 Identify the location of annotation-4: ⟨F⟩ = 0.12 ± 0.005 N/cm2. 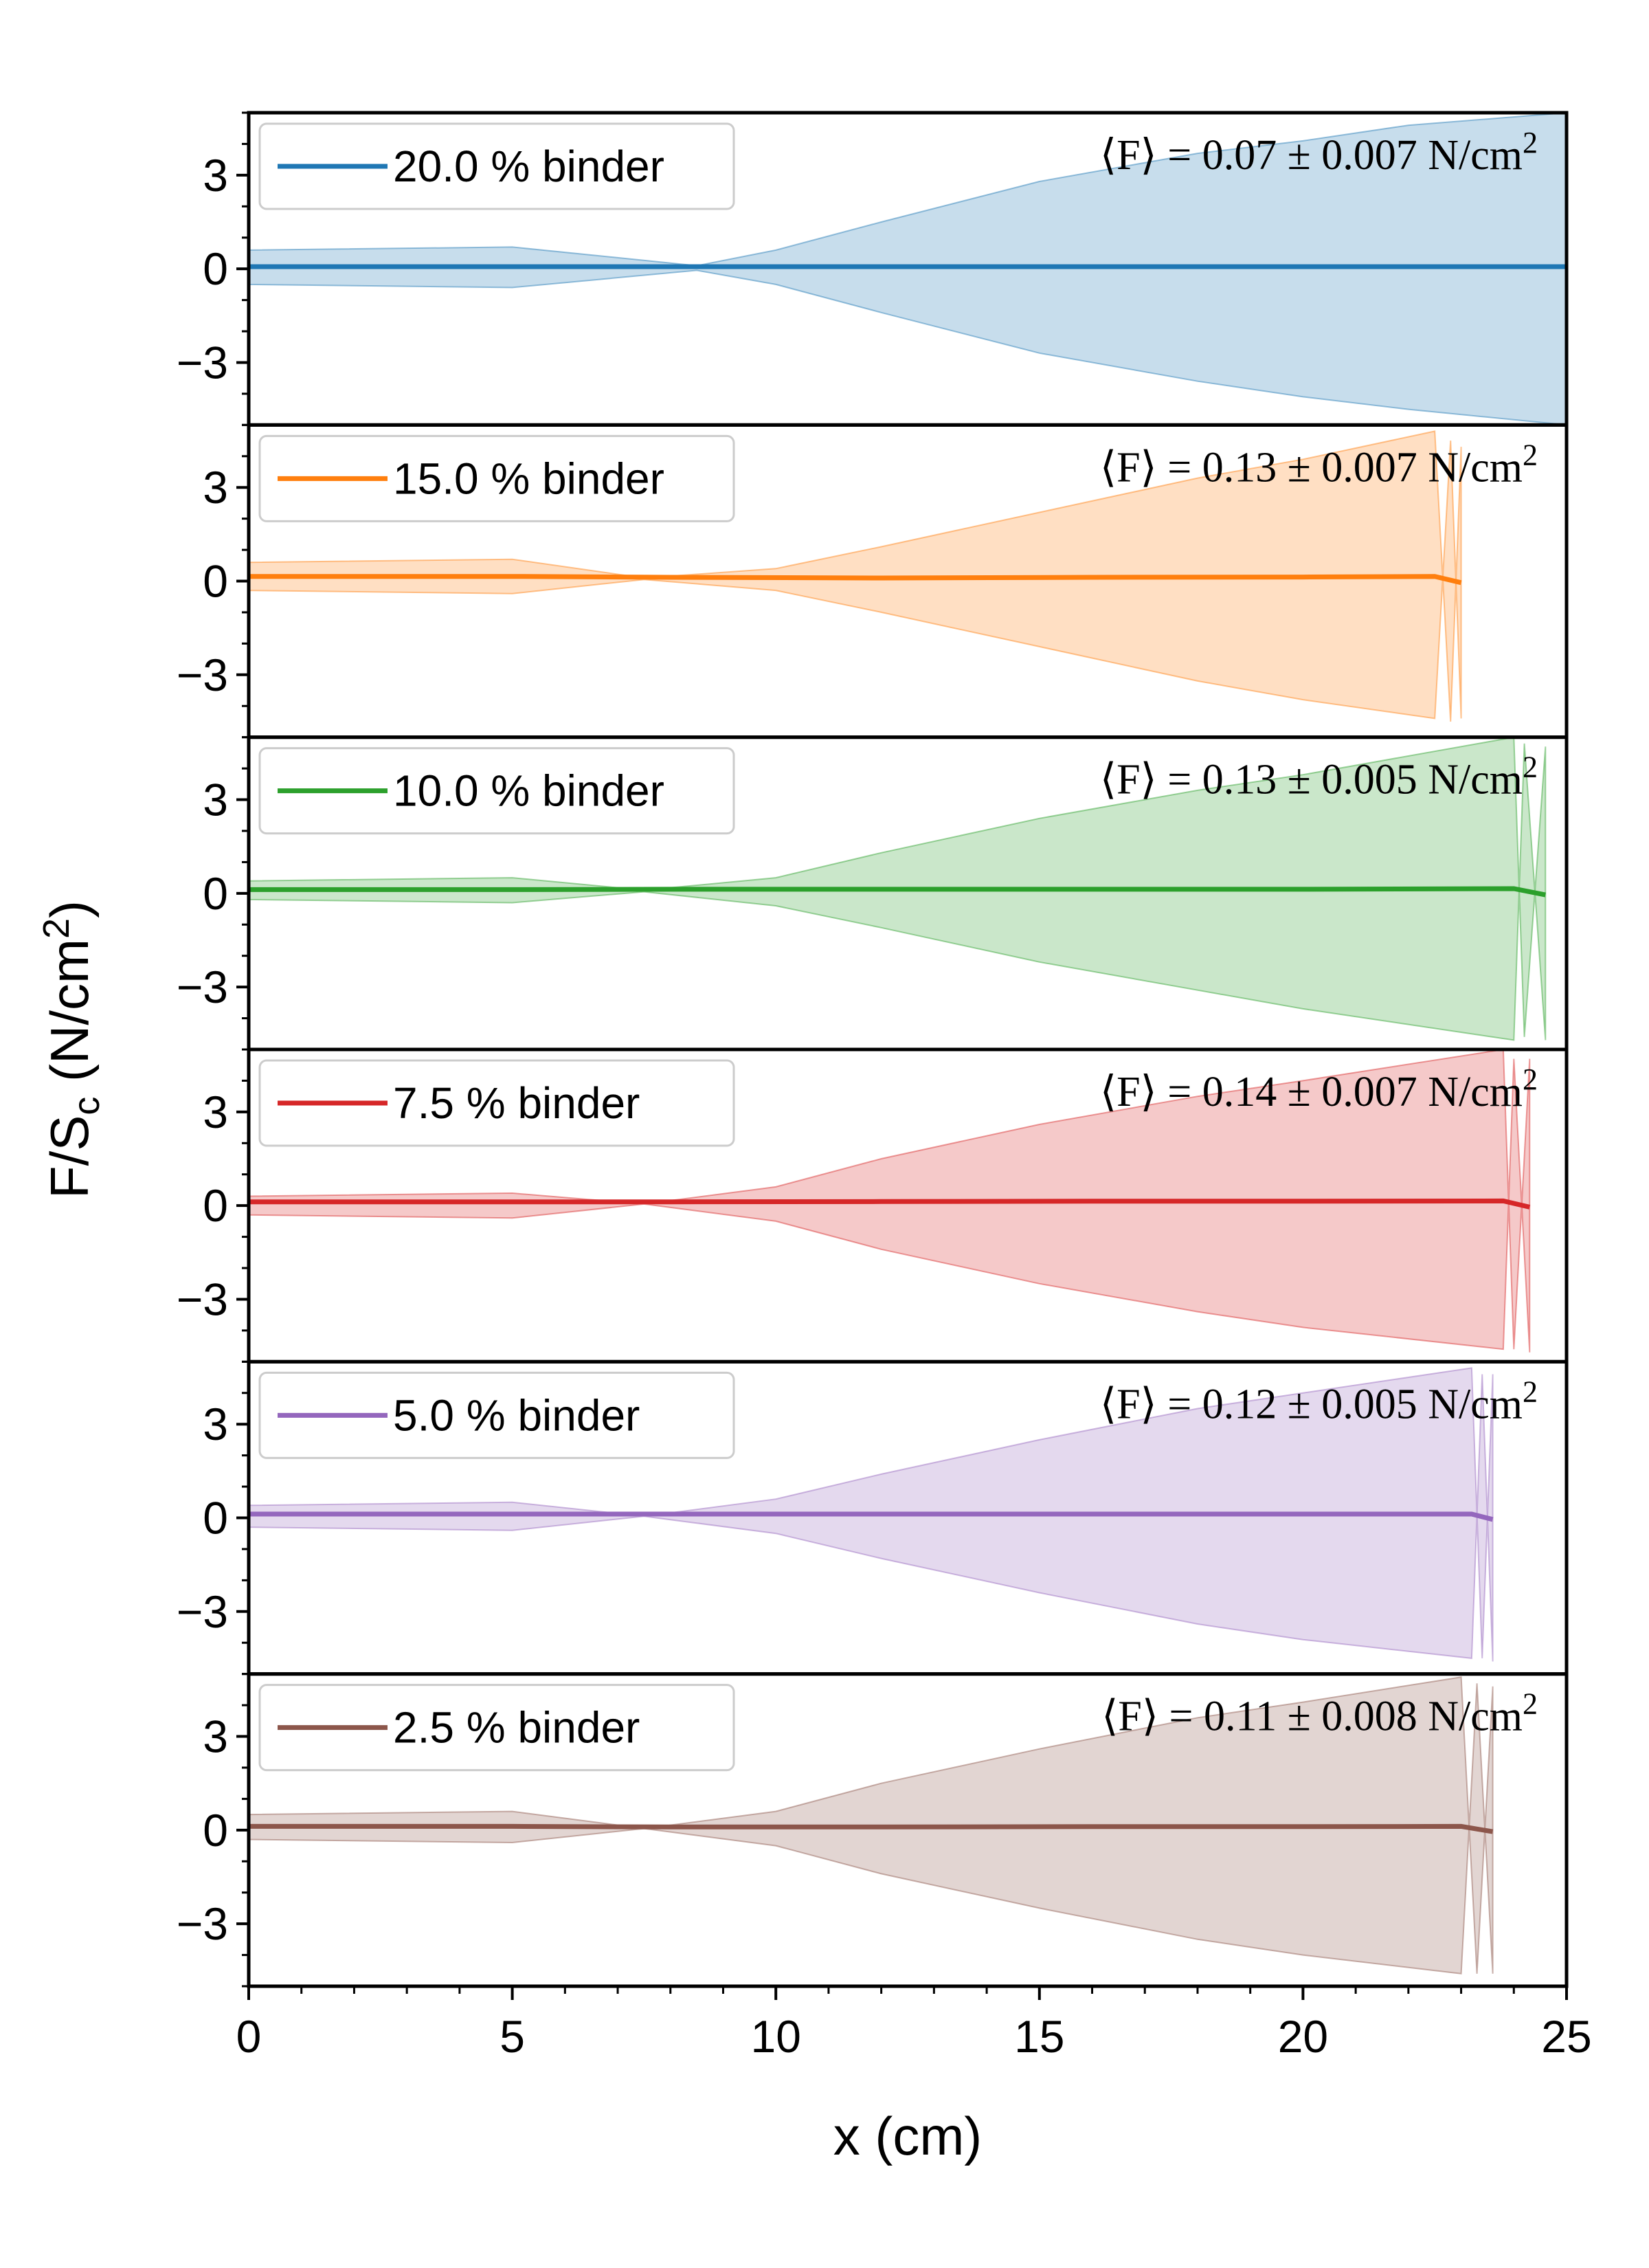
(1319, 1401).